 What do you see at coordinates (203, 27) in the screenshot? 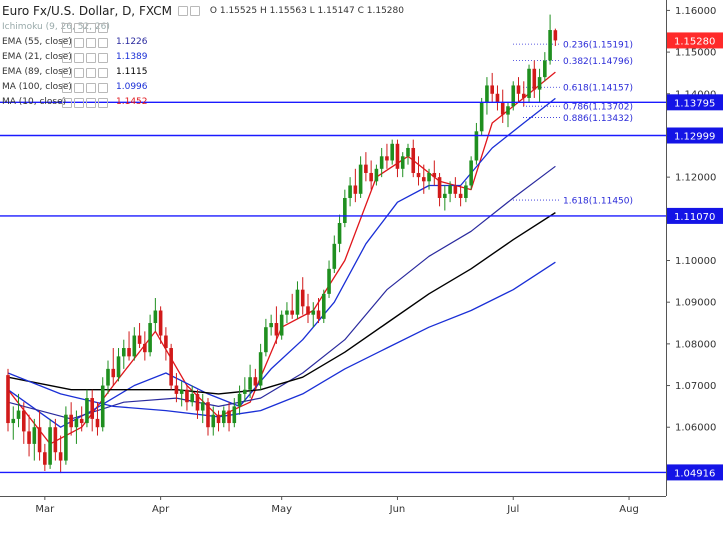
I see `indicator-row: Ichimoku (9, 26, 52, 26)` at bounding box center [203, 27].